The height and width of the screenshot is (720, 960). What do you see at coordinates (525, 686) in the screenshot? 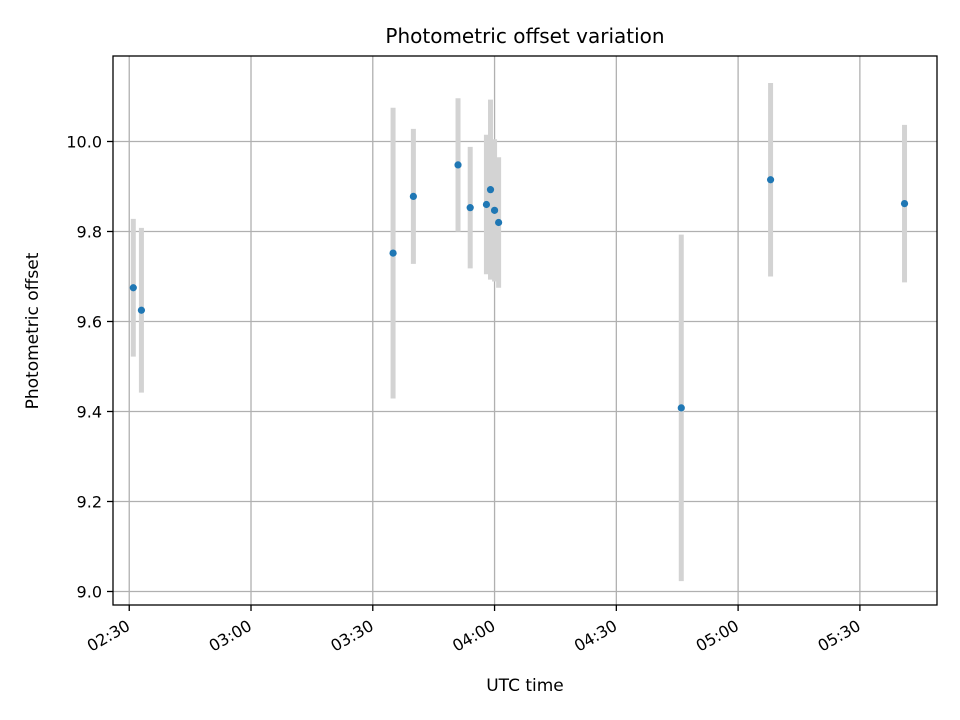
I see `x-axis-label: UTC time` at bounding box center [525, 686].